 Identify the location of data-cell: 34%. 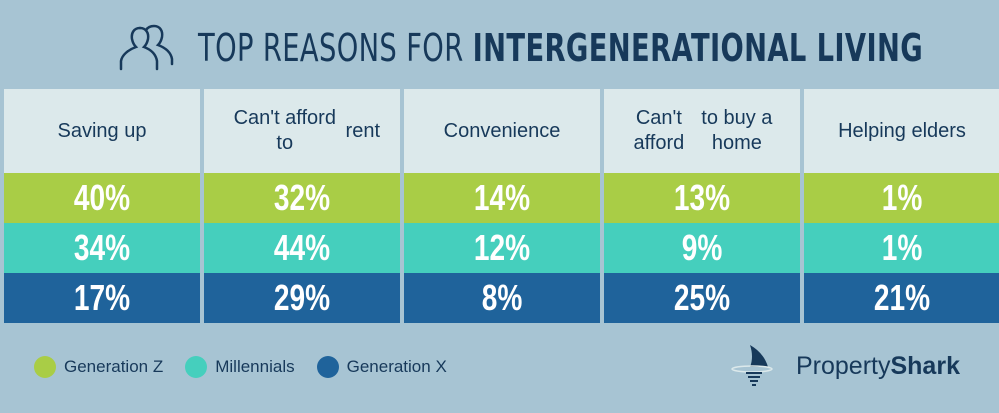
(102, 248).